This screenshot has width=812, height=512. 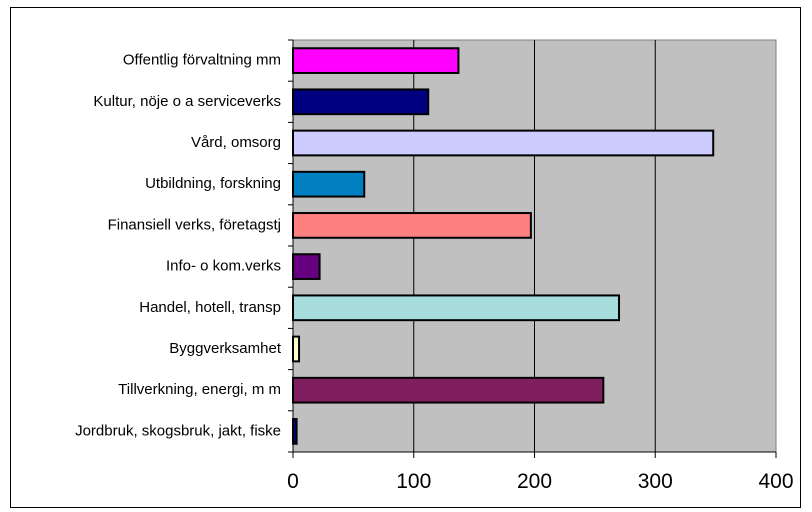 I want to click on category-label: Kultur, nöje o a serviceverks, so click(x=187, y=101).